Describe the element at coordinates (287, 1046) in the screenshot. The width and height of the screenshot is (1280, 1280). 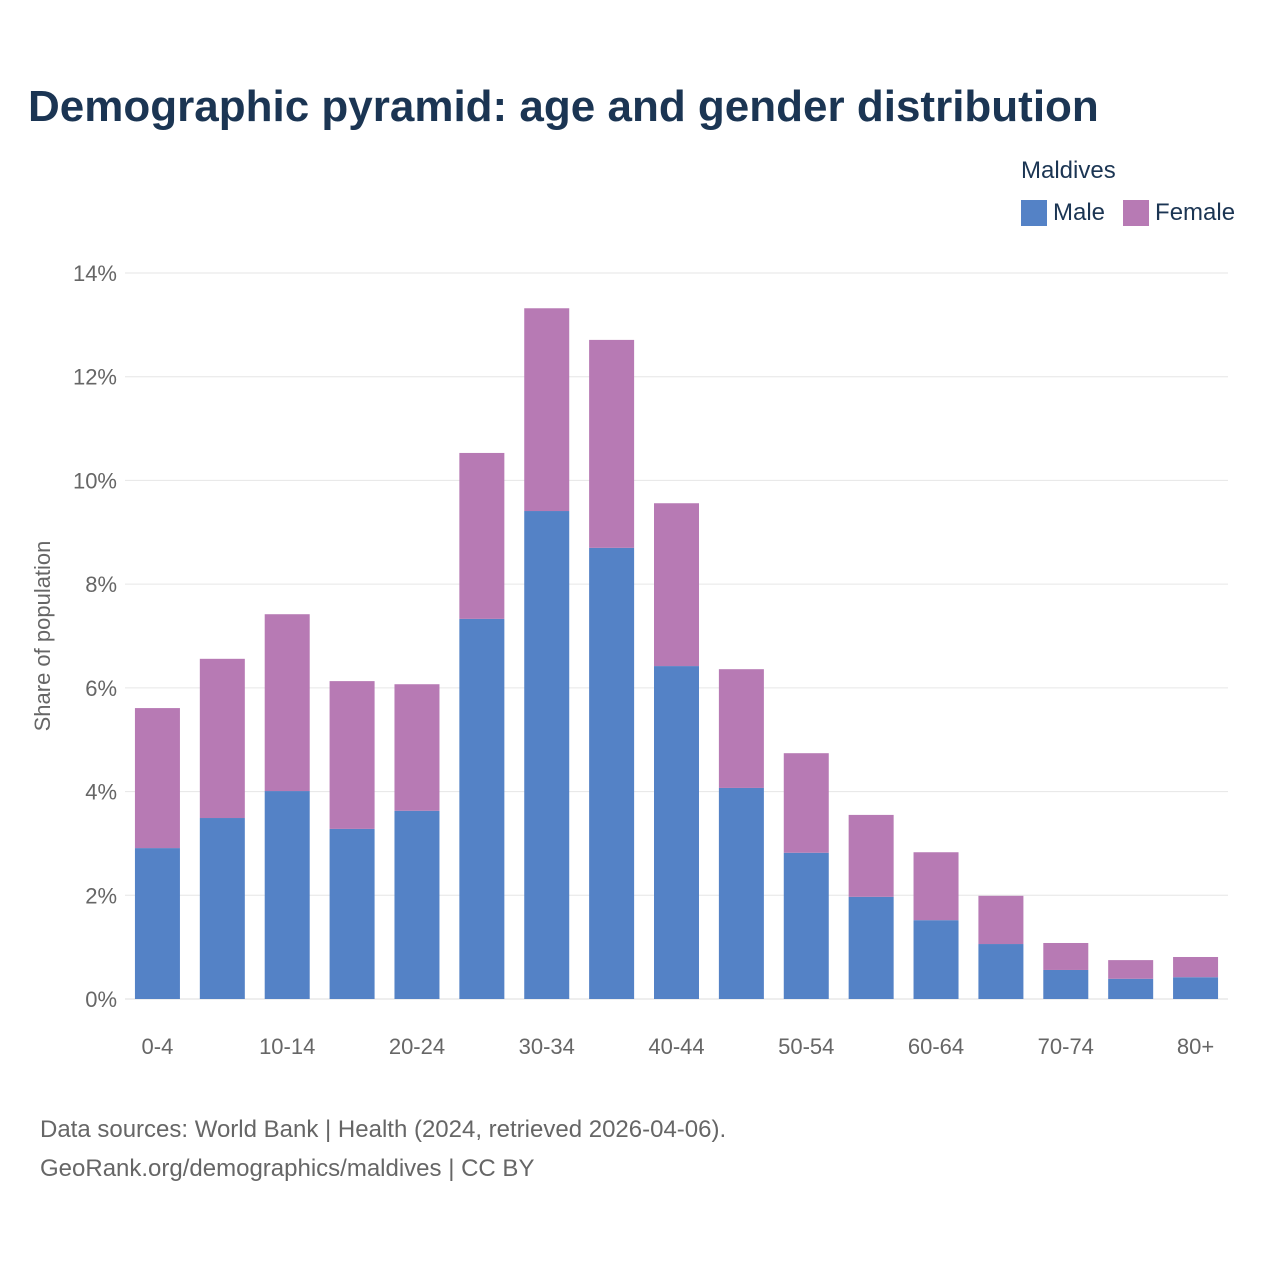
I see `x-tick-label: 10-14` at that location.